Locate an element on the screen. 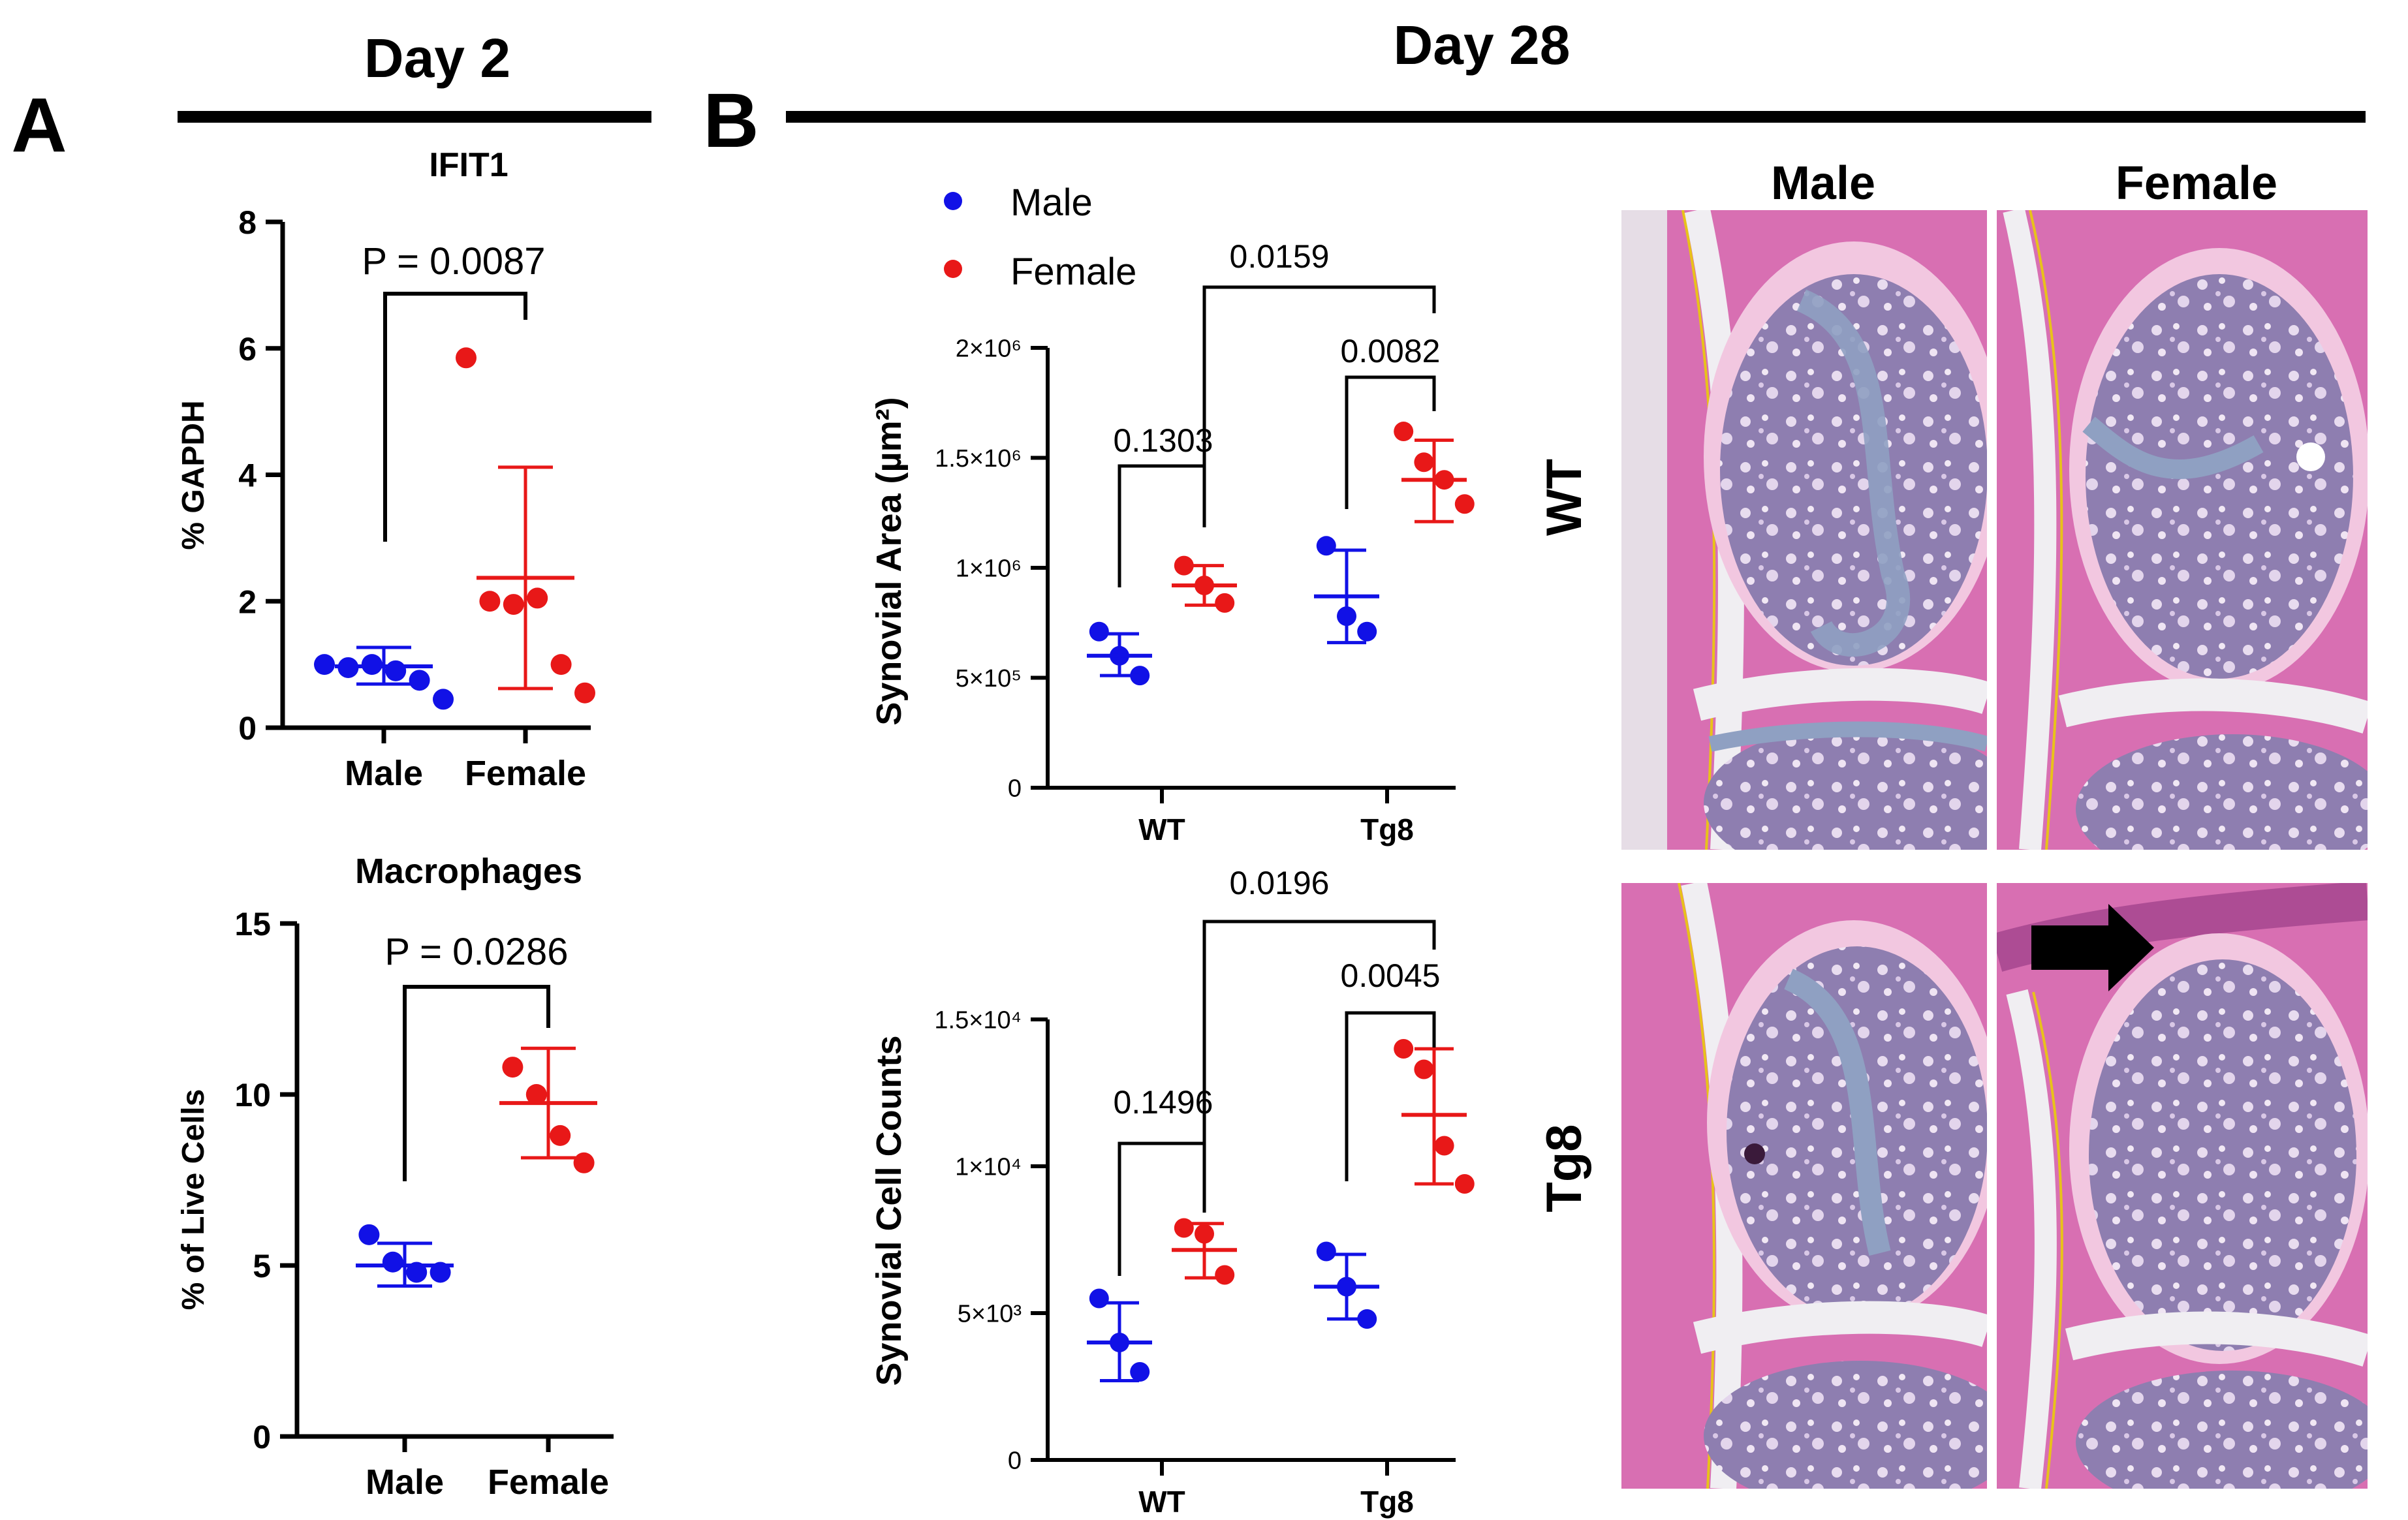 The image size is (2408, 1520). plot-area: 0 5×10³ 1×10⁴ 1.5×10⁴ WT Tg8 is located at coordinates (1204, 1219).